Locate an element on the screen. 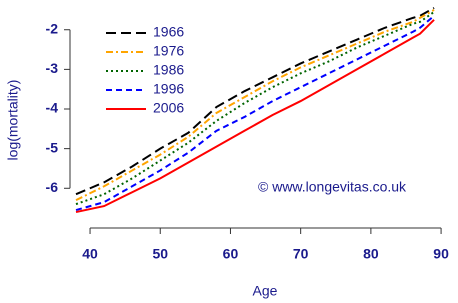 This screenshot has height=303, width=458. legend-item: 1976 is located at coordinates (145, 51).